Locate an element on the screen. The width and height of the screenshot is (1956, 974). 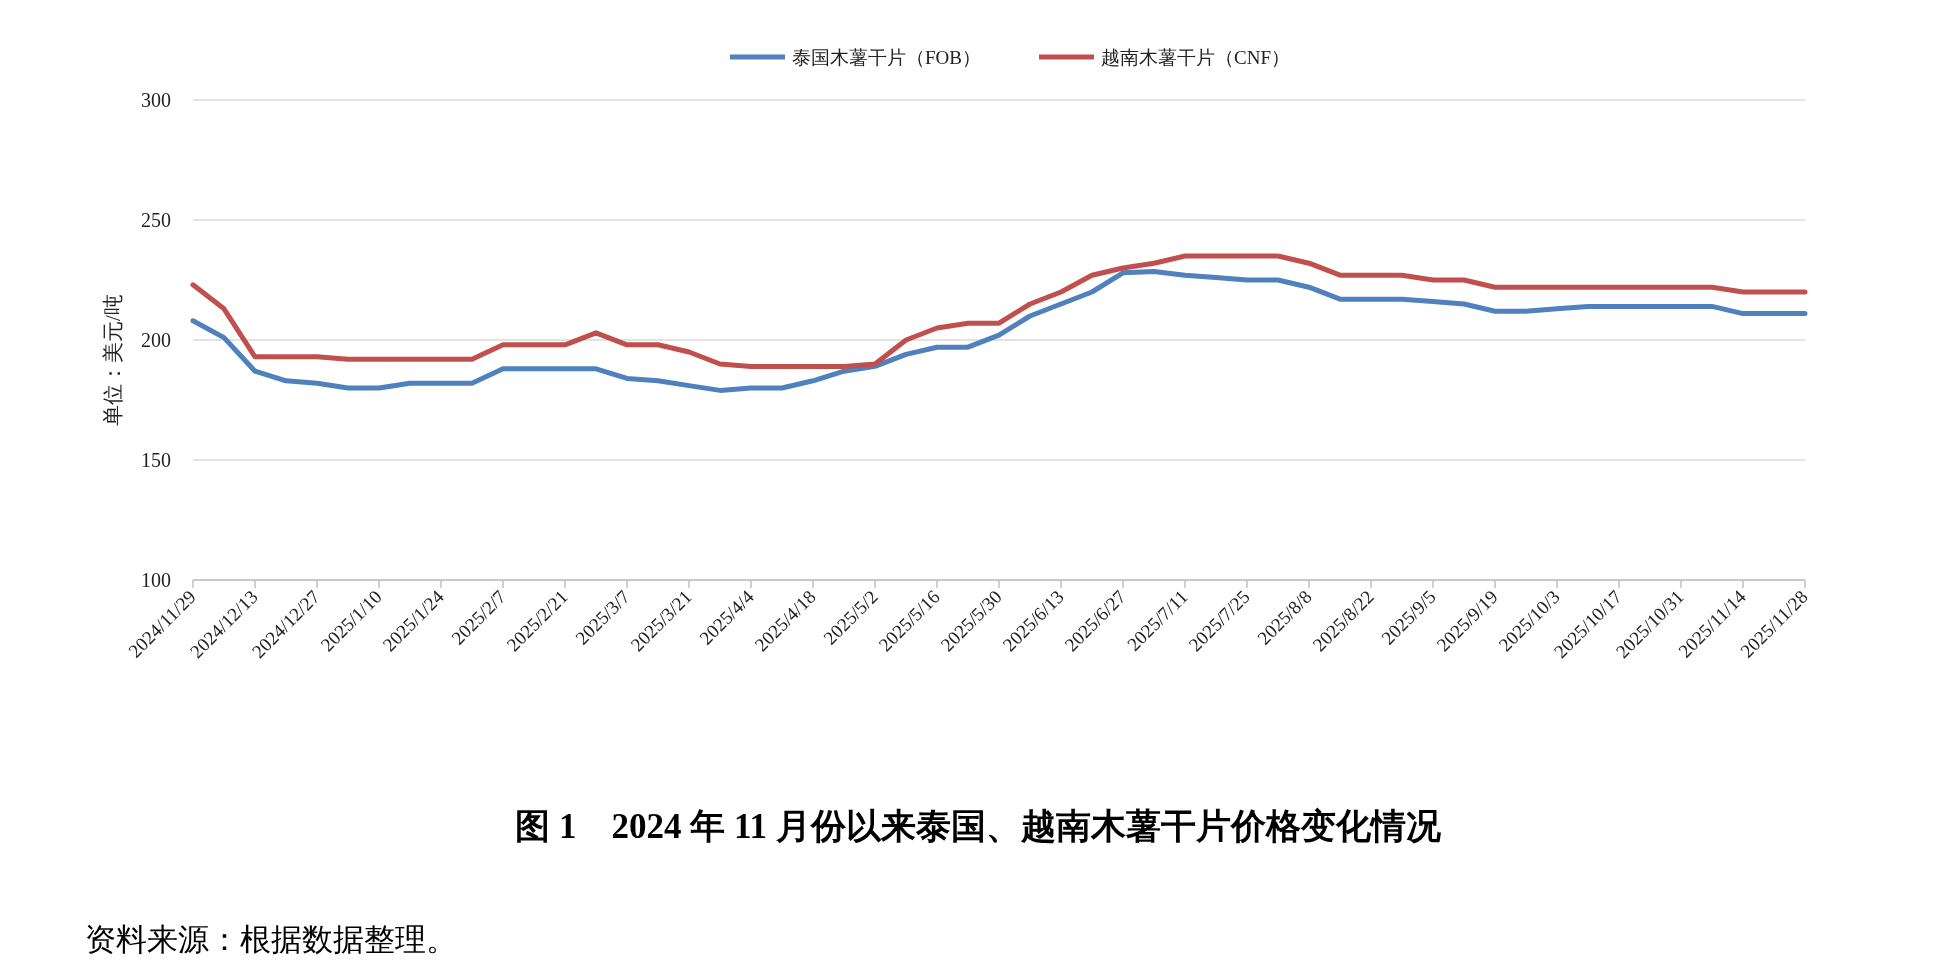
y-tick-label: 150 is located at coordinates (156, 460).